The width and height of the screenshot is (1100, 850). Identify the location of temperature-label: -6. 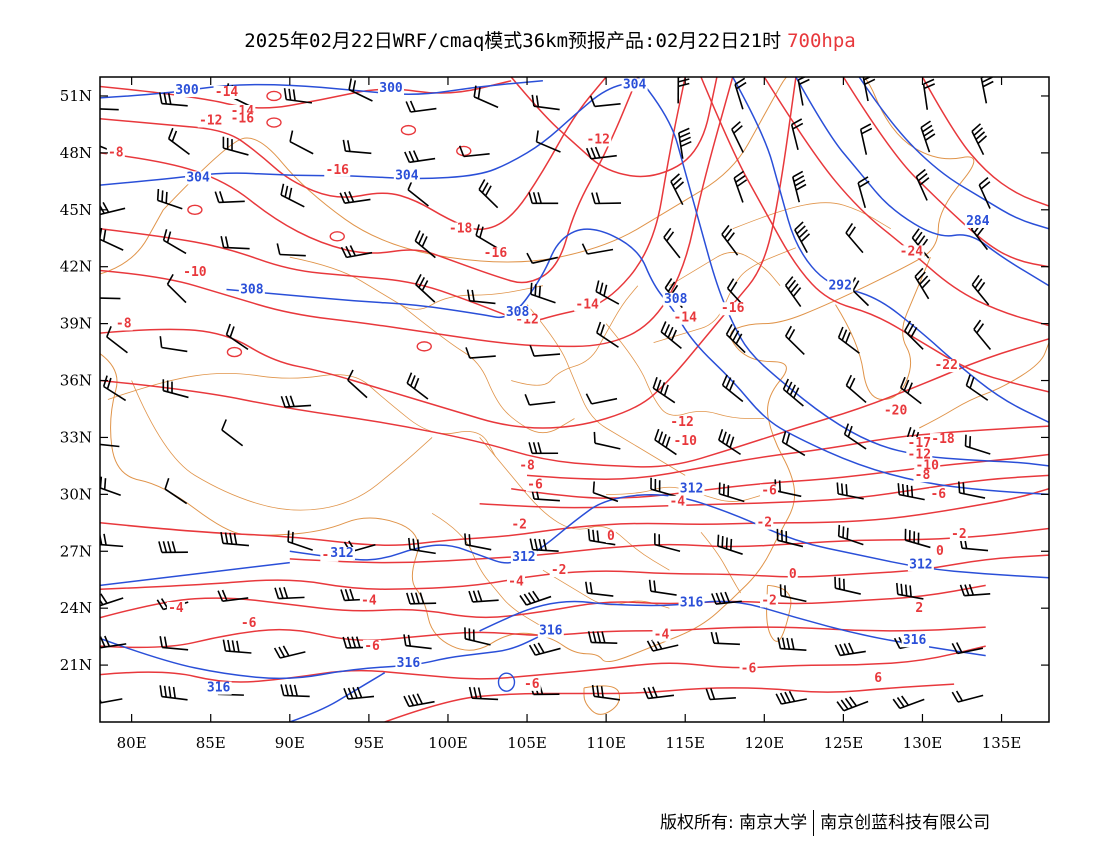
(249, 623).